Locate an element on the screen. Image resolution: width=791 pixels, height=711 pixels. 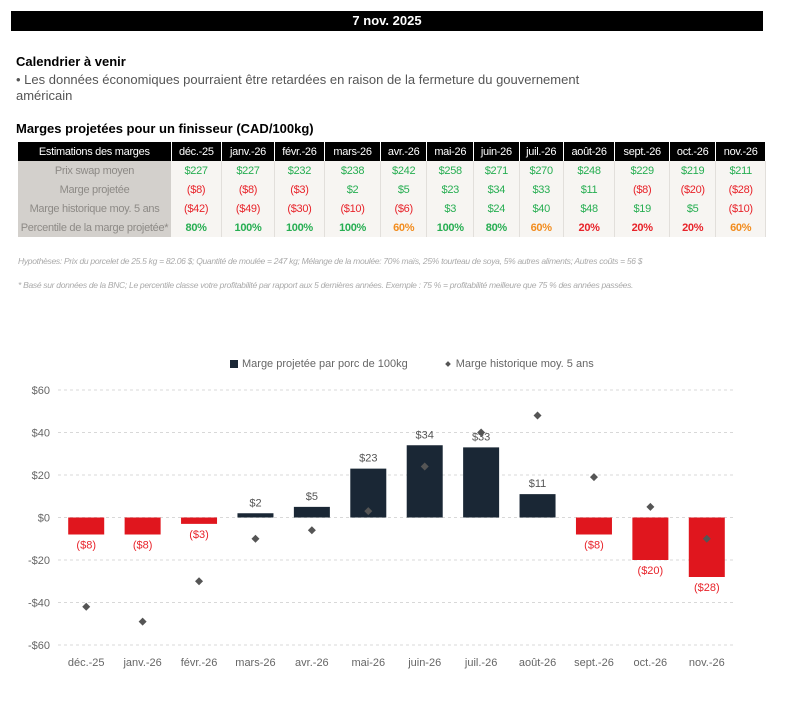
legend-label-projected: Marge projetée par porc de 100kg is located at coordinates (325, 364).